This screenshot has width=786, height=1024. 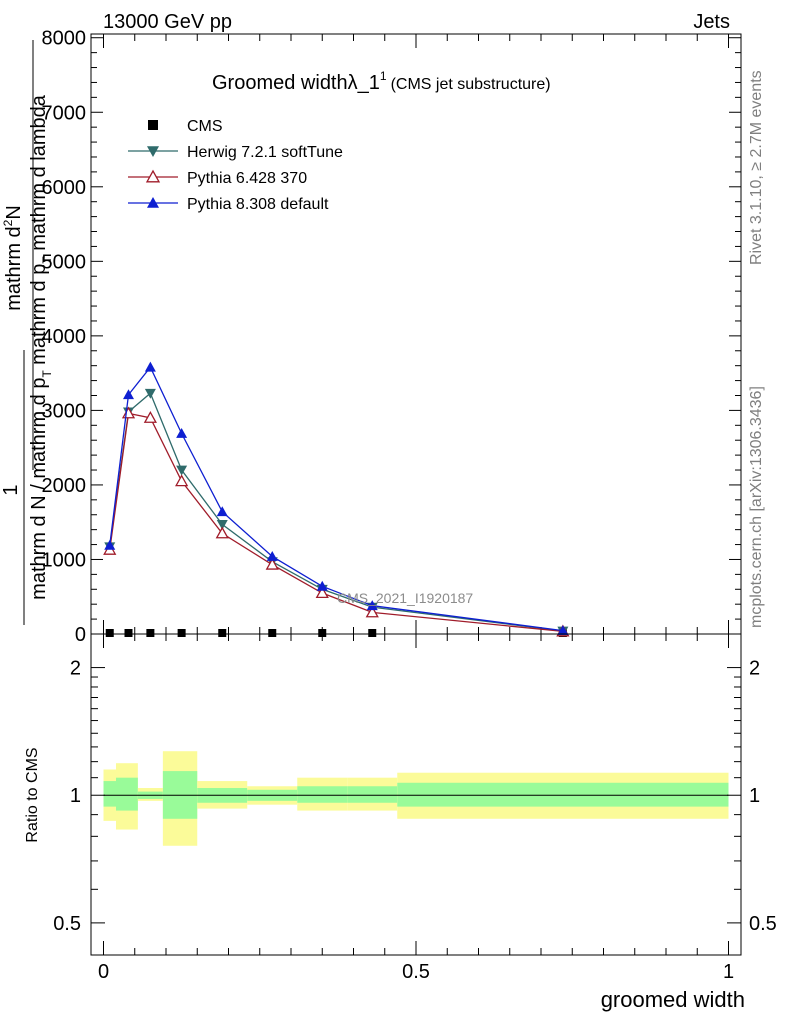 I want to click on legend-entry: Herwig 7.2.1 softTune, so click(x=235, y=152).